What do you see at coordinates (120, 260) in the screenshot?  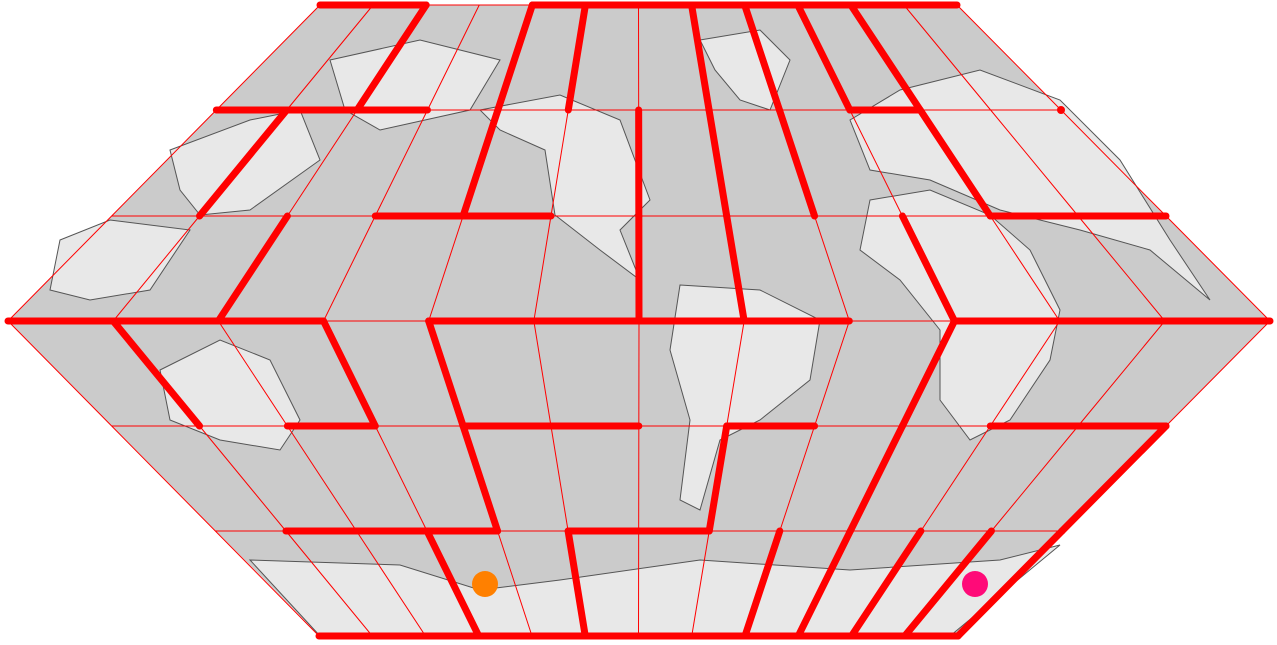 I see `southeast-asia` at bounding box center [120, 260].